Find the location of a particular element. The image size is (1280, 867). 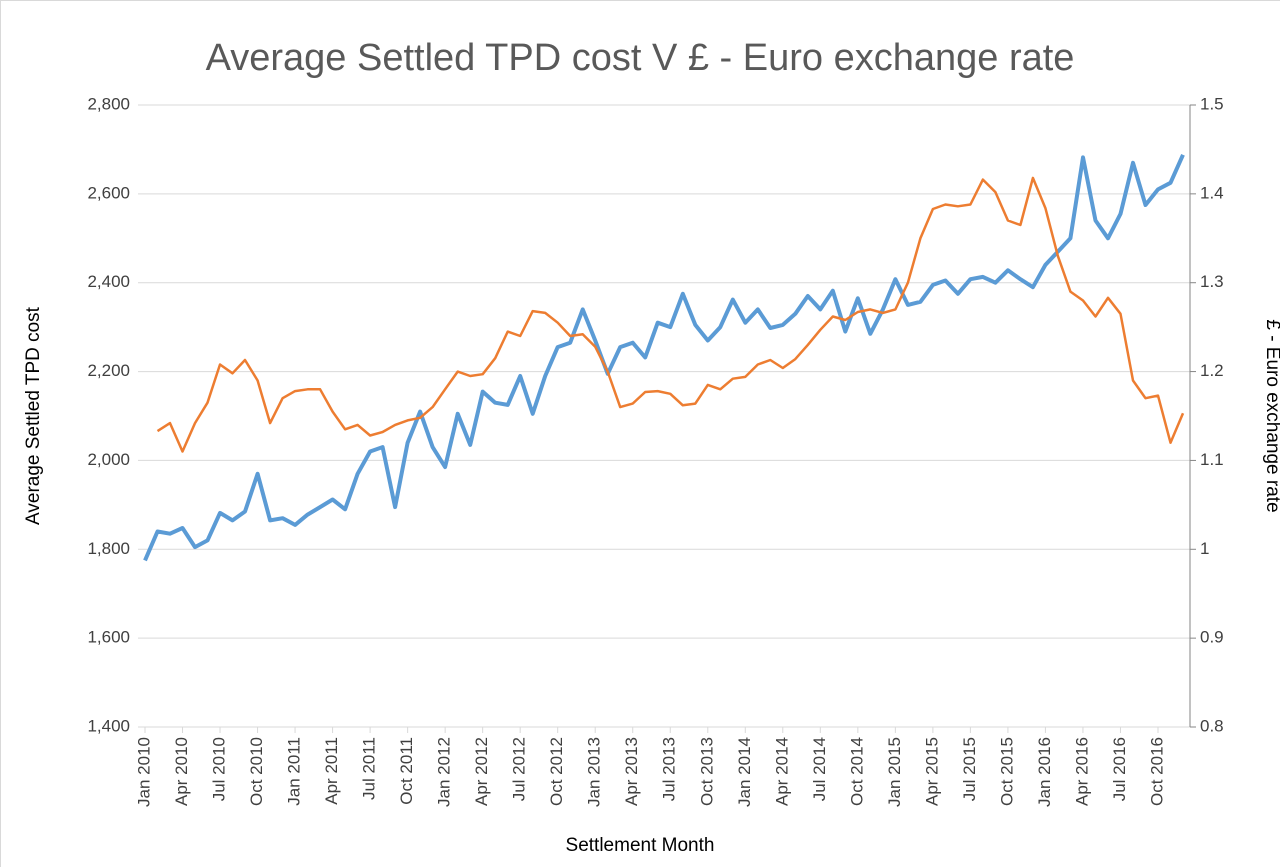

x-tick-label: Jan 2013 is located at coordinates (594, 772).